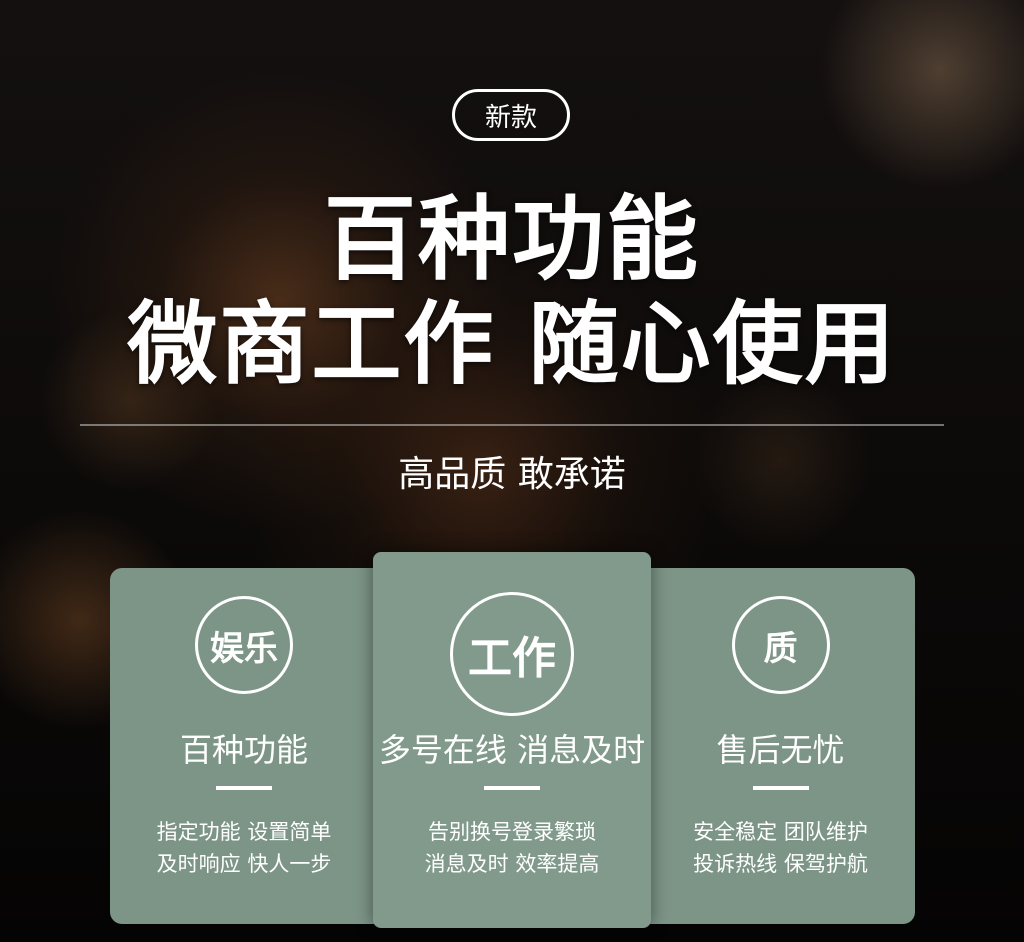 The width and height of the screenshot is (1024, 942). Describe the element at coordinates (780, 750) in the screenshot. I see `card-title: 售后无忧` at that location.